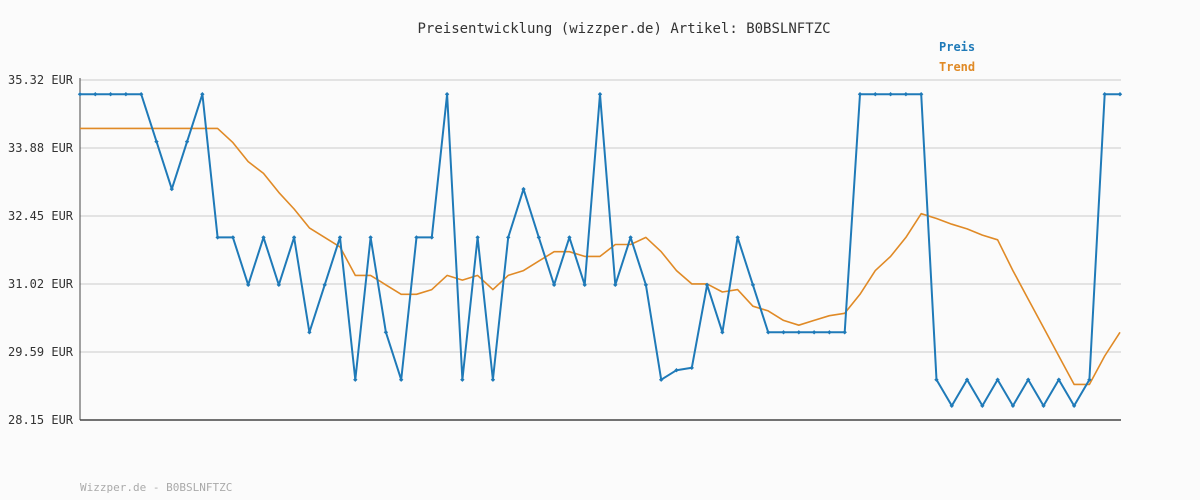 The image size is (1200, 500). What do you see at coordinates (957, 67) in the screenshot?
I see `legend-trend: Trend` at bounding box center [957, 67].